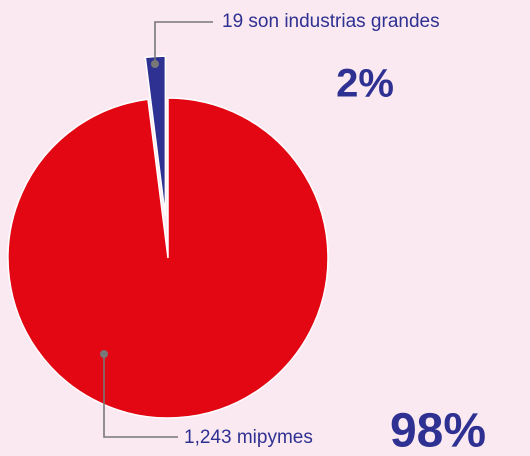 The image size is (530, 456). I want to click on value-label: 2%, so click(365, 84).